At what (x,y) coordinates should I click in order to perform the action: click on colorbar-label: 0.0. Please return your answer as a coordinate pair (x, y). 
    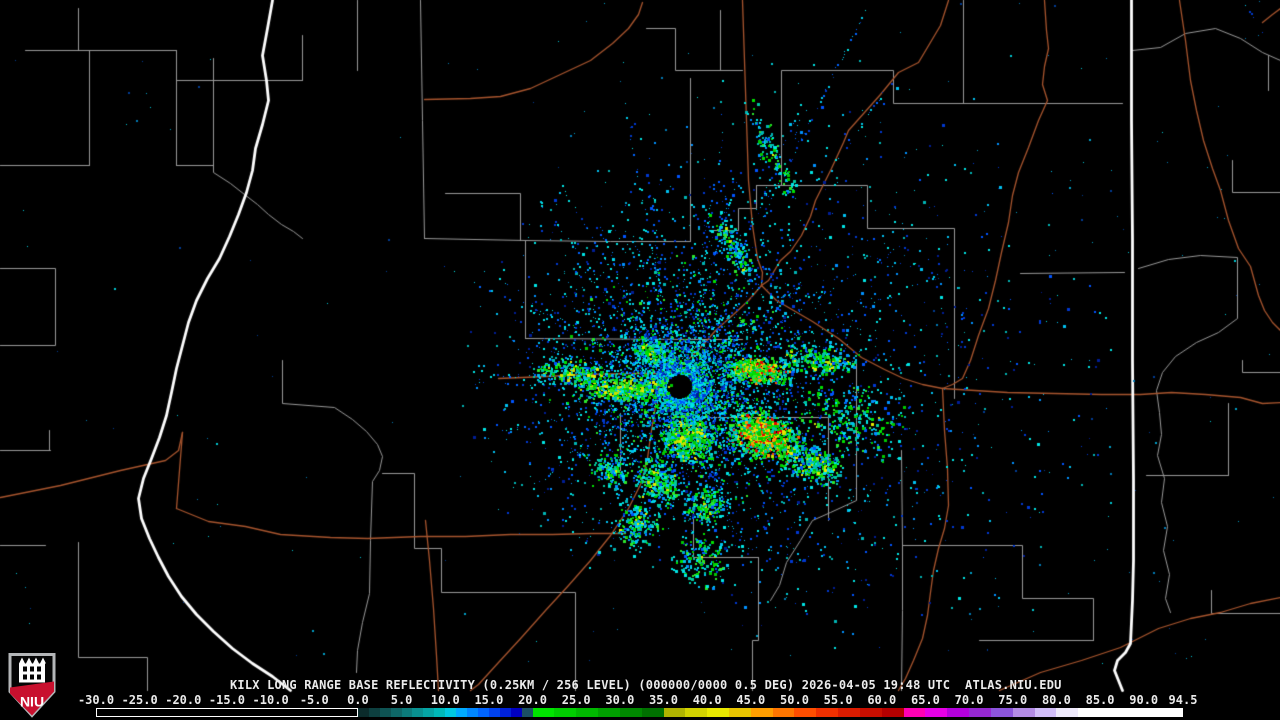
    Looking at the image, I should click on (358, 700).